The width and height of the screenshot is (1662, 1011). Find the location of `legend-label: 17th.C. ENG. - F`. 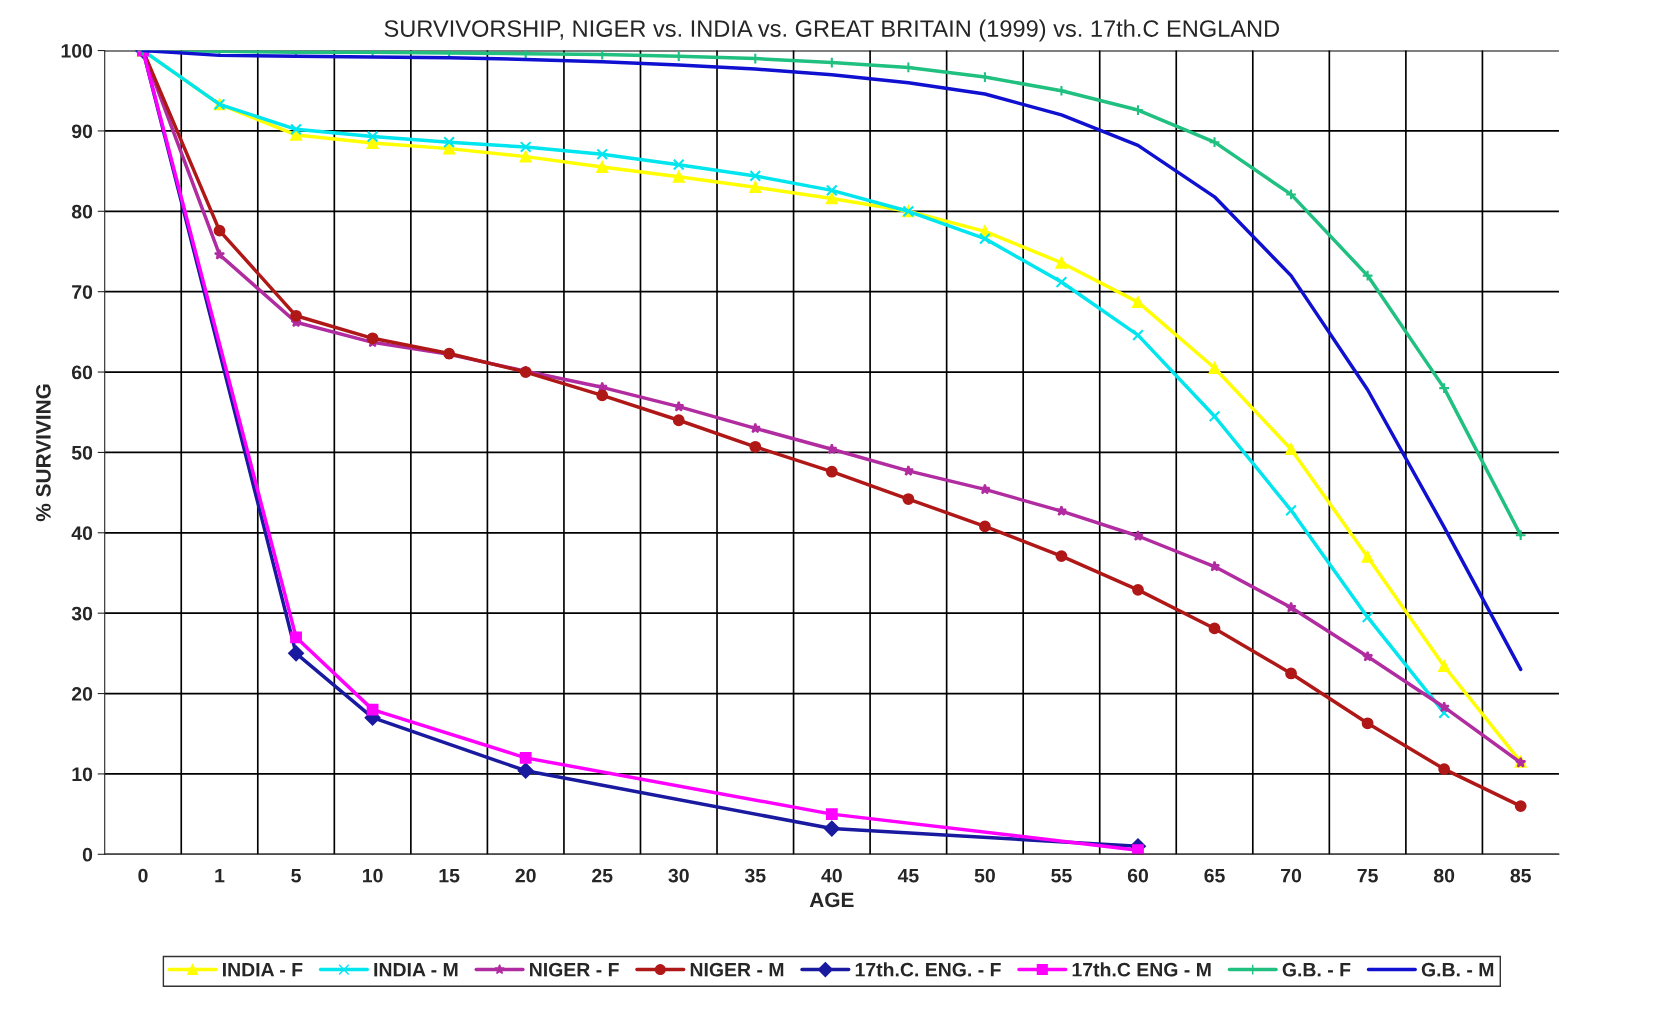

legend-label: 17th.C. ENG. - F is located at coordinates (928, 969).